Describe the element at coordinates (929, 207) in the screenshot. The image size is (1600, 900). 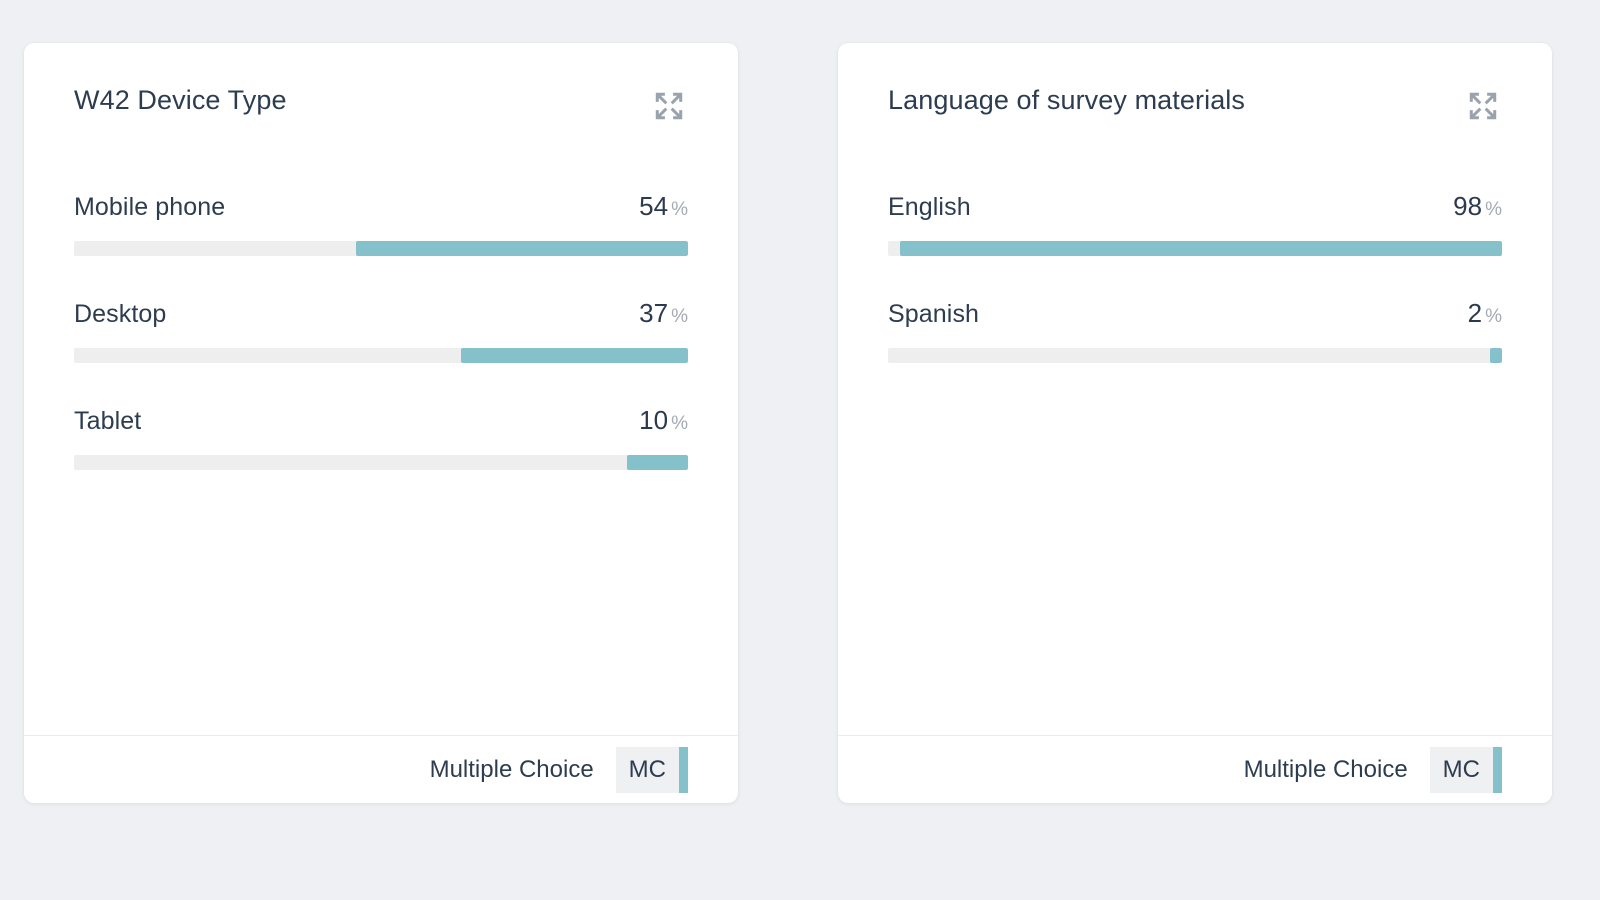
I see `answer-label: English` at that location.